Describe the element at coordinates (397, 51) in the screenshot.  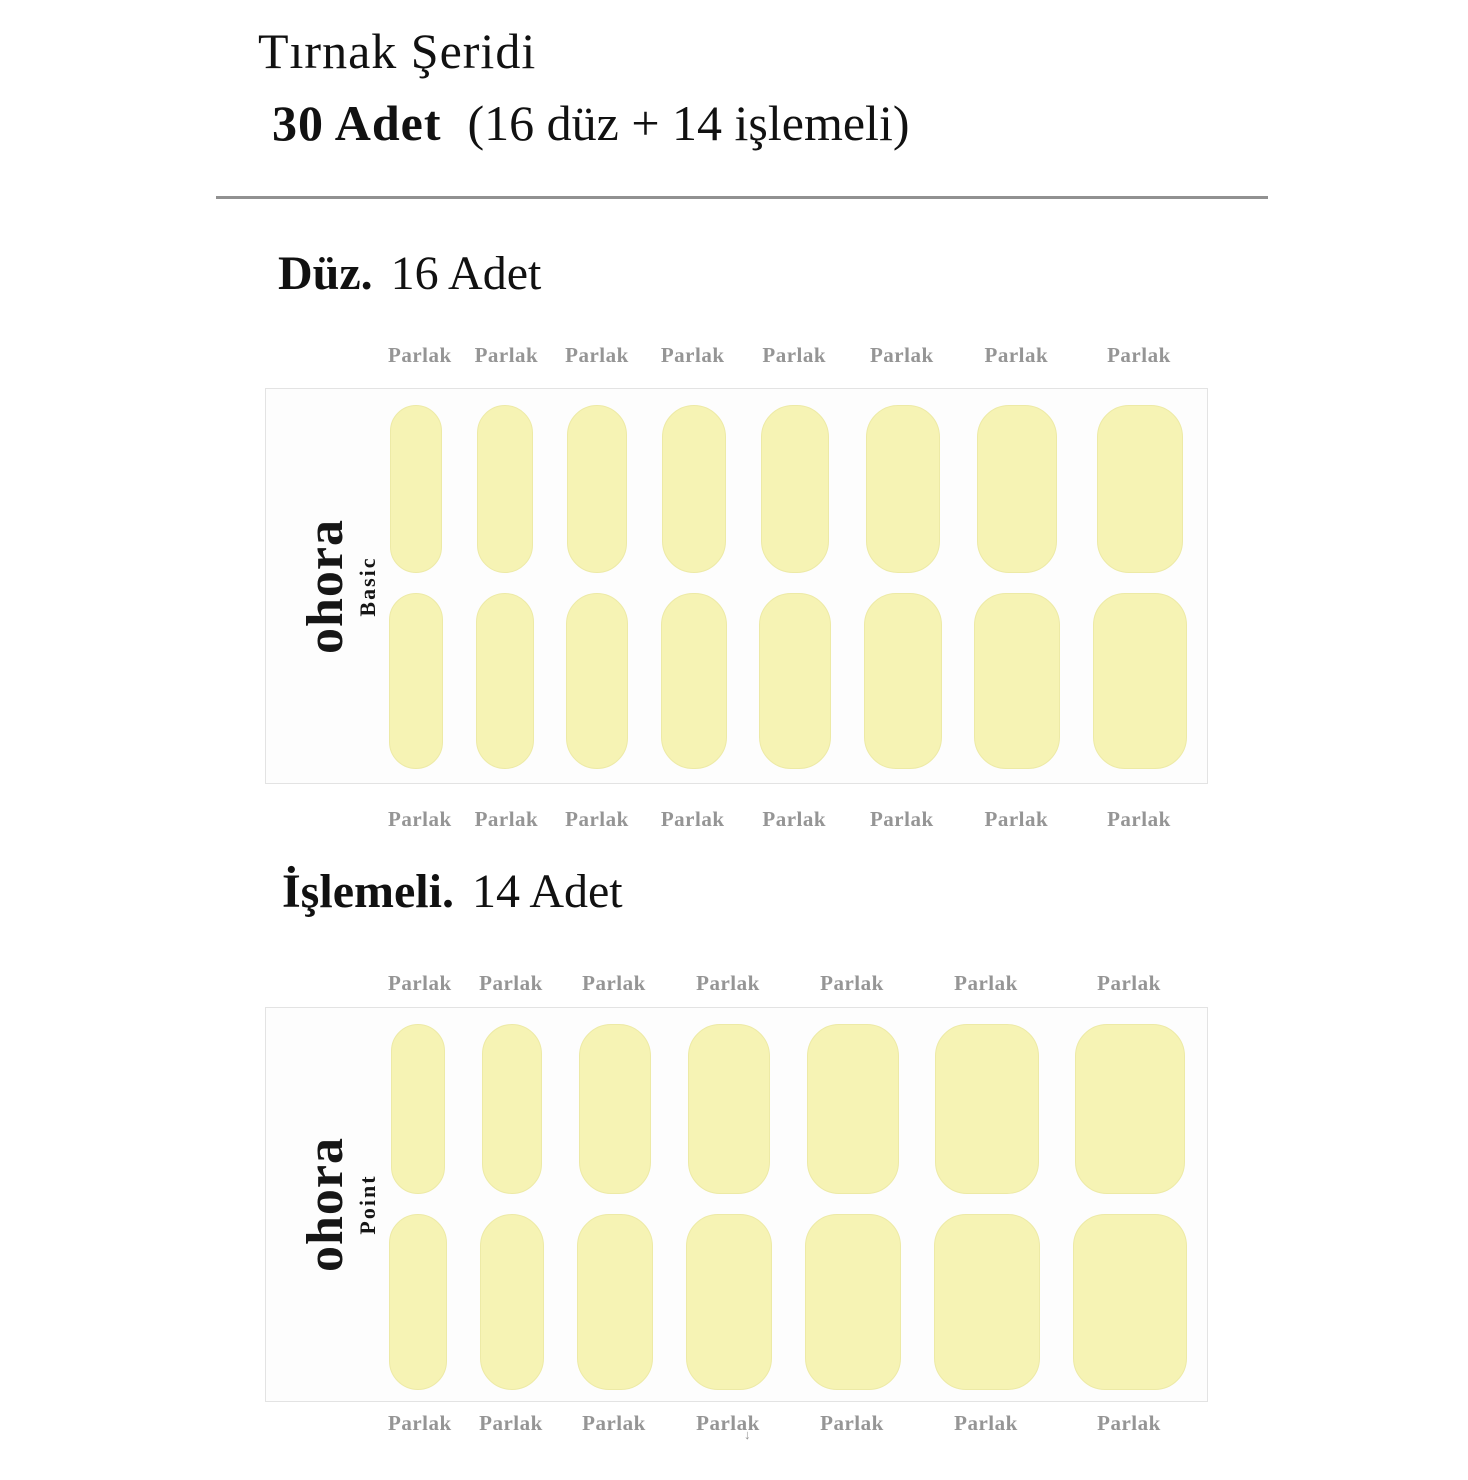
I see `page-title: Tırnak Şeridi` at that location.